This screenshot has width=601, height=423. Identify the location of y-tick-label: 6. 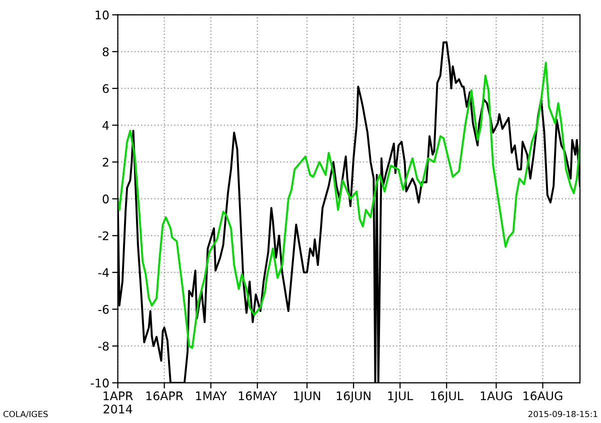
(105, 89).